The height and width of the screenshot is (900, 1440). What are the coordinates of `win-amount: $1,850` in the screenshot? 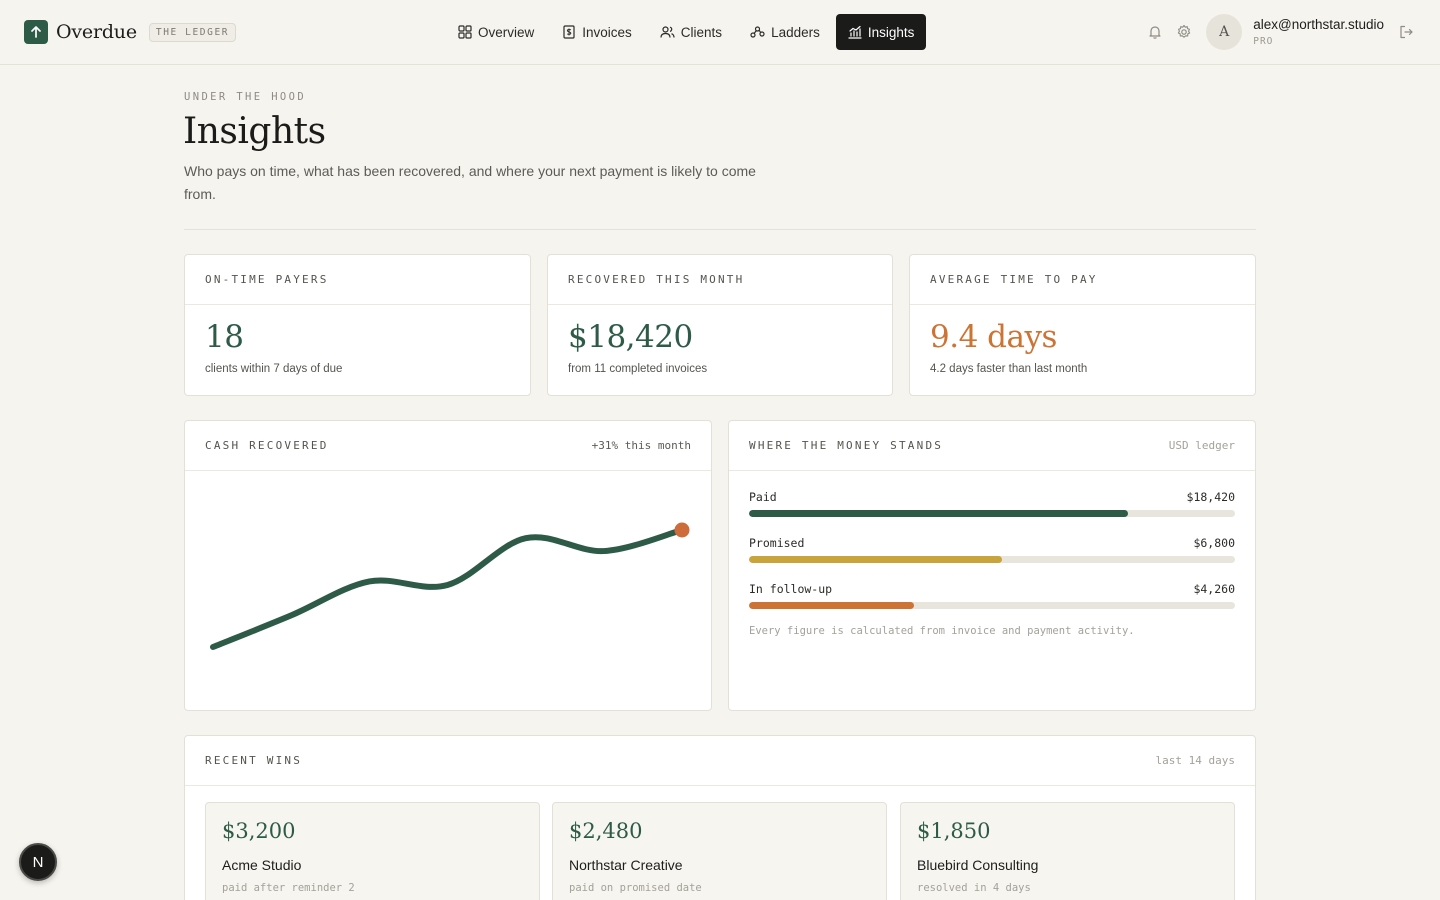 It's located at (954, 831).